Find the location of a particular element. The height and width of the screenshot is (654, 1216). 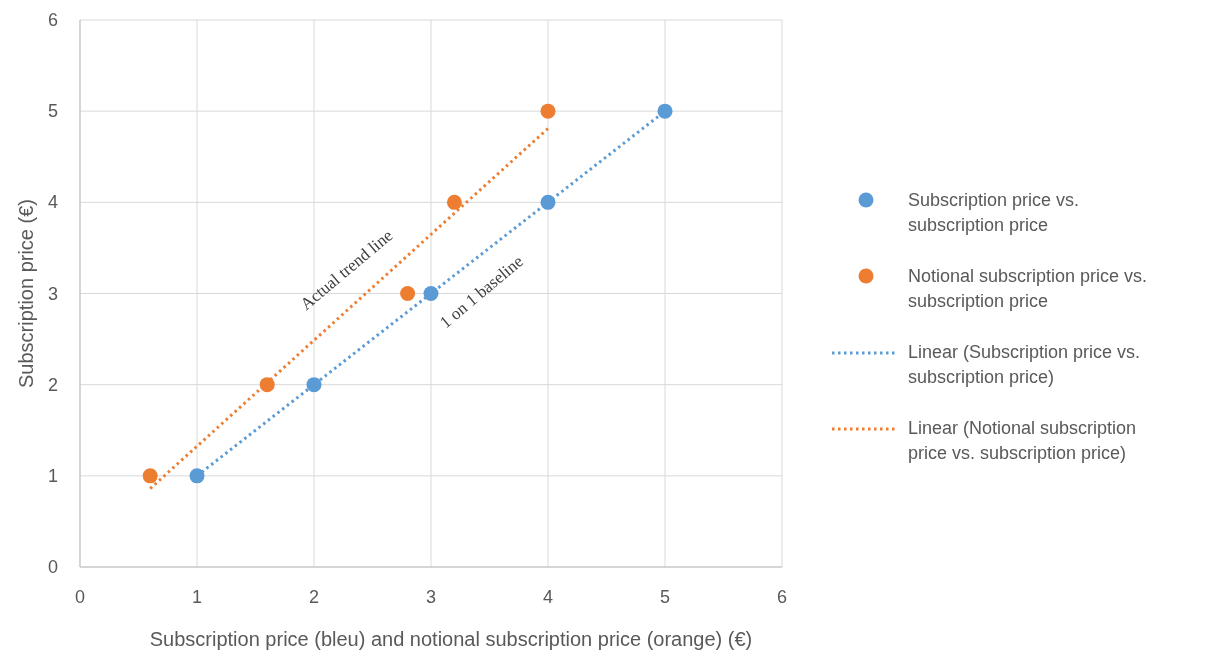

x-tick-label: 6 is located at coordinates (782, 597).